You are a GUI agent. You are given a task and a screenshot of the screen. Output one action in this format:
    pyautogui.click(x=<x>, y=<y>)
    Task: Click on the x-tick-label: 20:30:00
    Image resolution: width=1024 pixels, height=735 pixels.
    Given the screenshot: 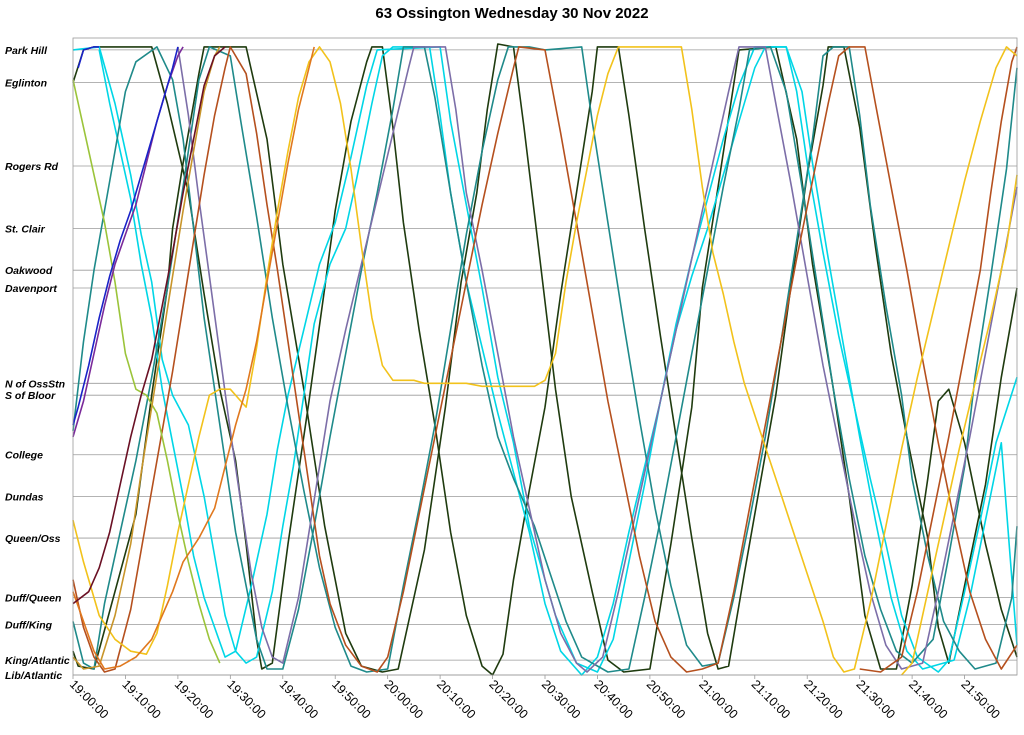 What is the action you would take?
    pyautogui.click(x=561, y=699)
    